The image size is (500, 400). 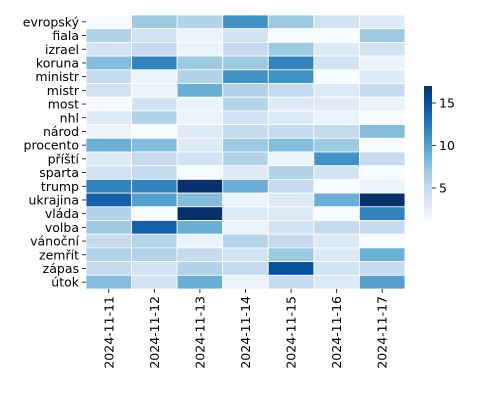 I want to click on y-tick-label: most, so click(x=63, y=104).